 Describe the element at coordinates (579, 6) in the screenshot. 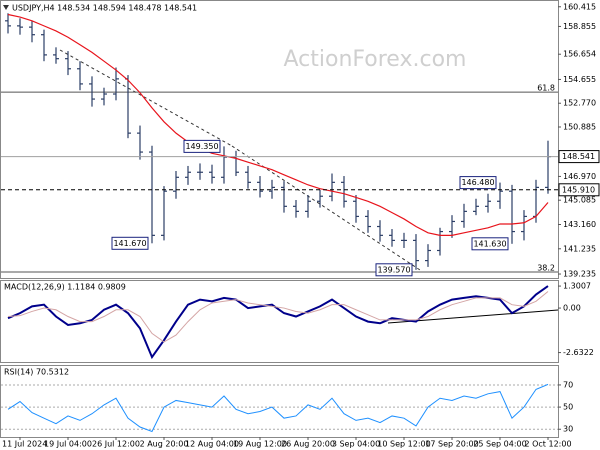

I see `y-tick-label: 160.415` at that location.